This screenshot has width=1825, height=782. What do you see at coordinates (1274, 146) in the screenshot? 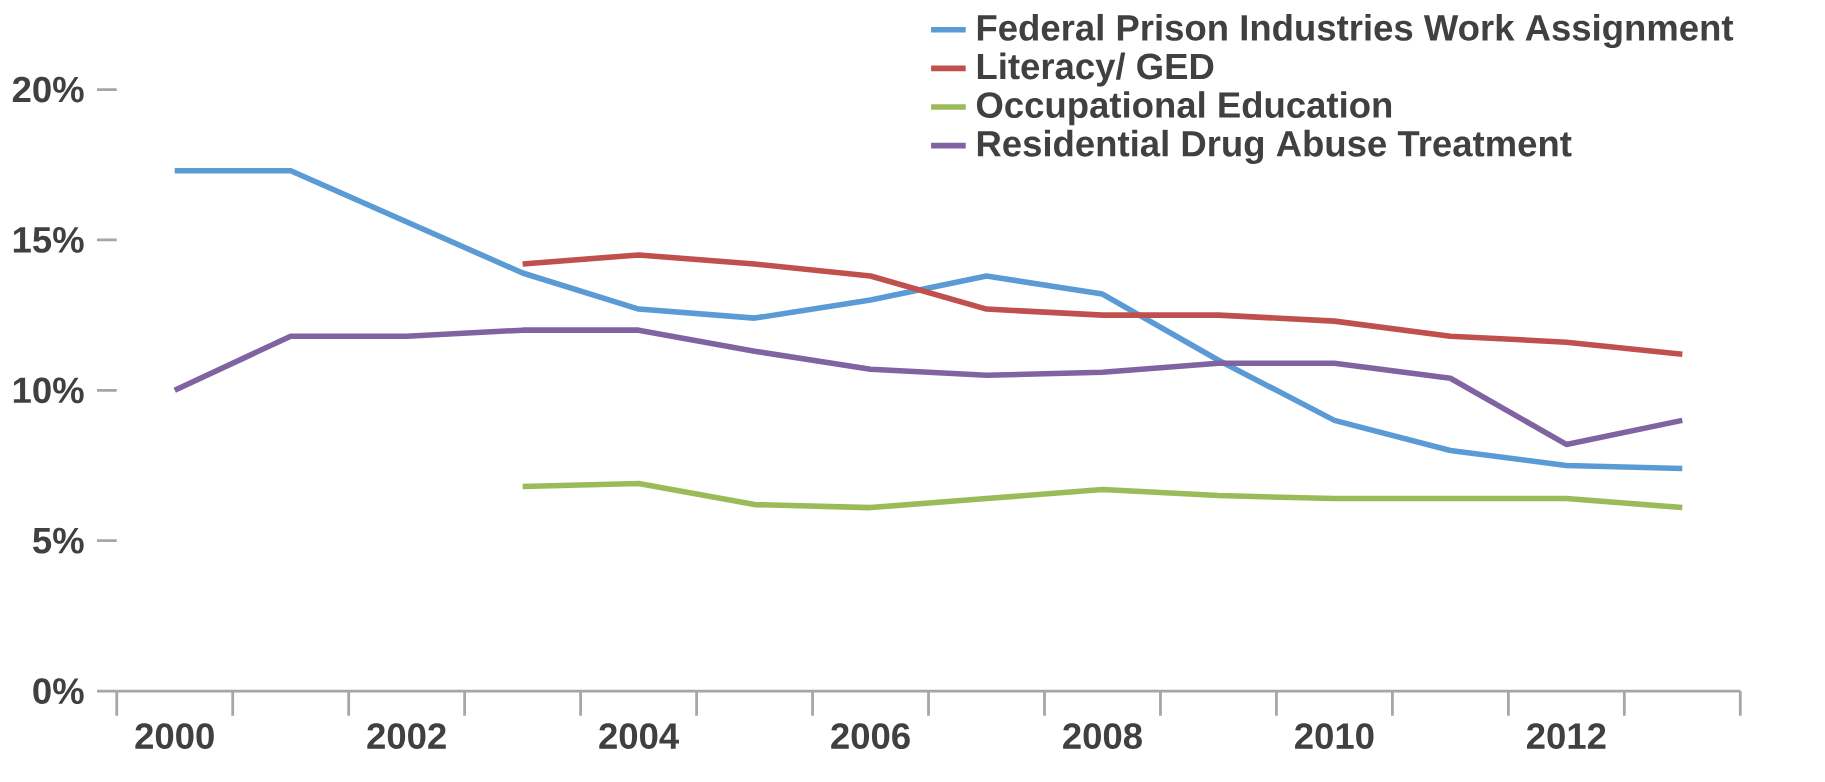
I see `legend-label: Residential Drug Abuse Treatment` at bounding box center [1274, 146].